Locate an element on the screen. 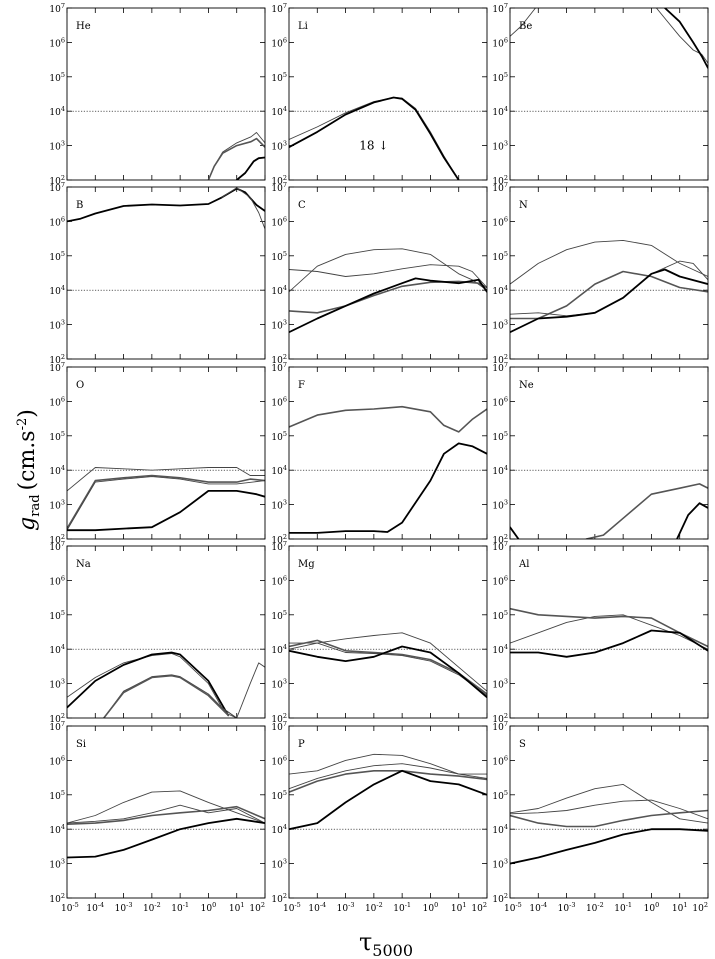 This screenshot has width=715, height=959. x-tick-label-p-2-exp: -3 is located at coordinates (351, 905).